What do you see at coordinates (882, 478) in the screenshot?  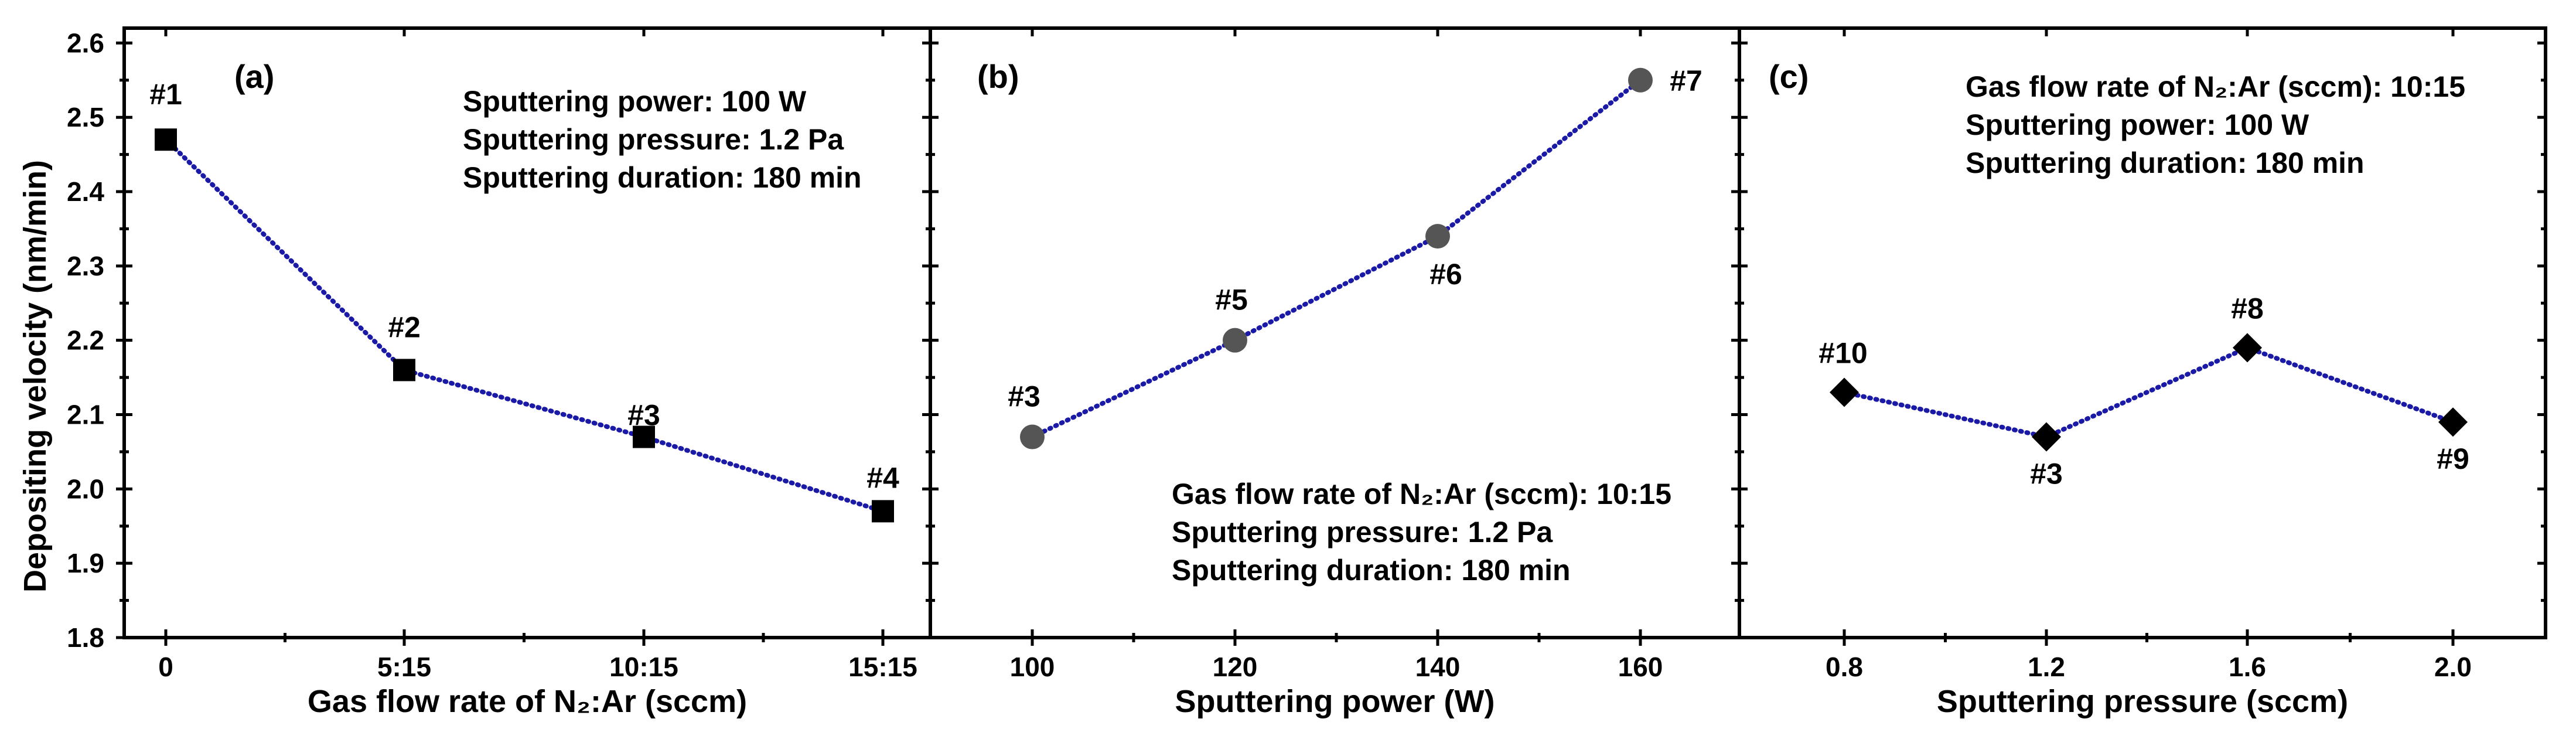 I see `point-label: #4` at bounding box center [882, 478].